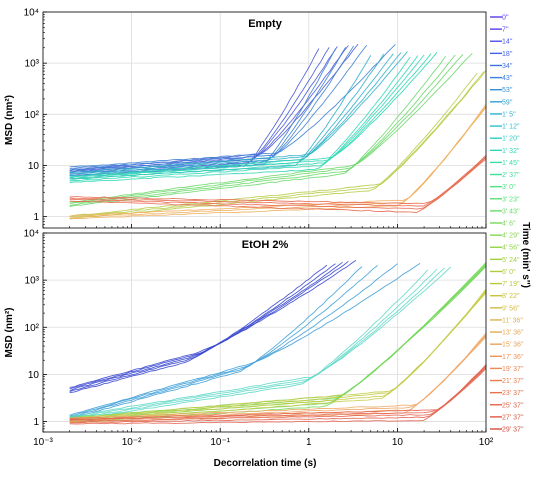 The width and height of the screenshot is (550, 477). I want to click on x-tick-label: 10², so click(486, 442).